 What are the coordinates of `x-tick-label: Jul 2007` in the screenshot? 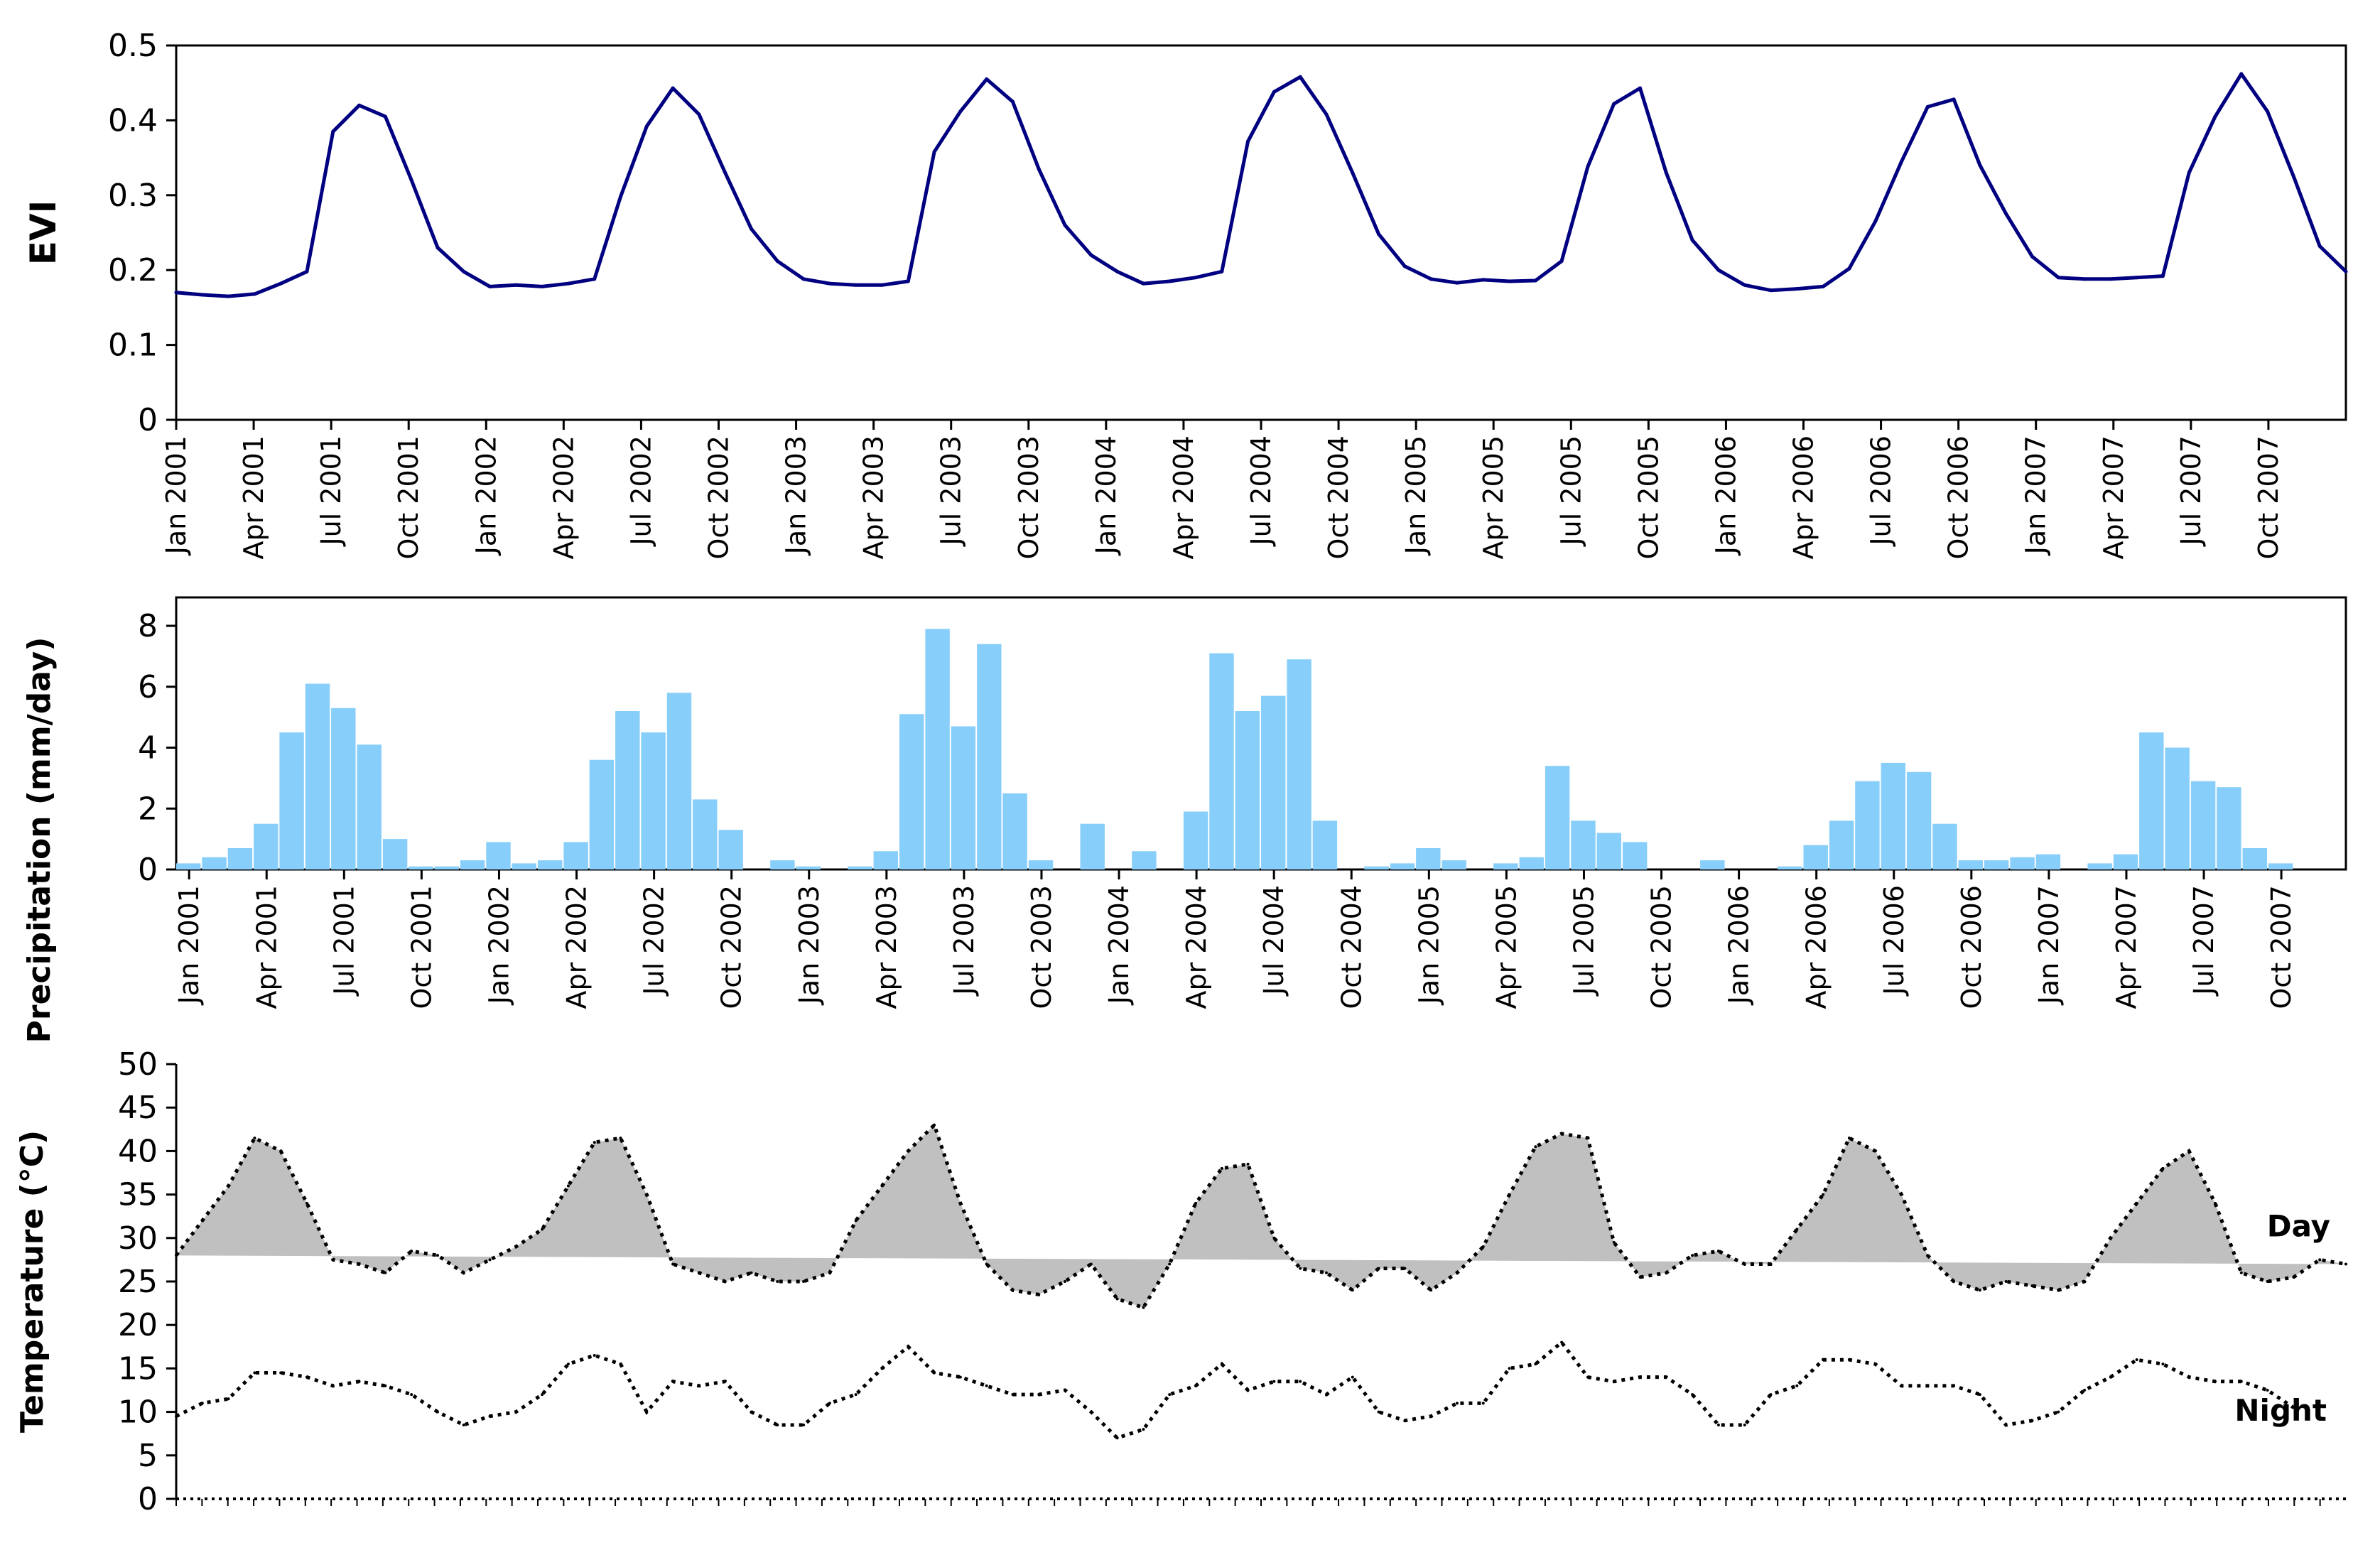 It's located at (2204, 941).